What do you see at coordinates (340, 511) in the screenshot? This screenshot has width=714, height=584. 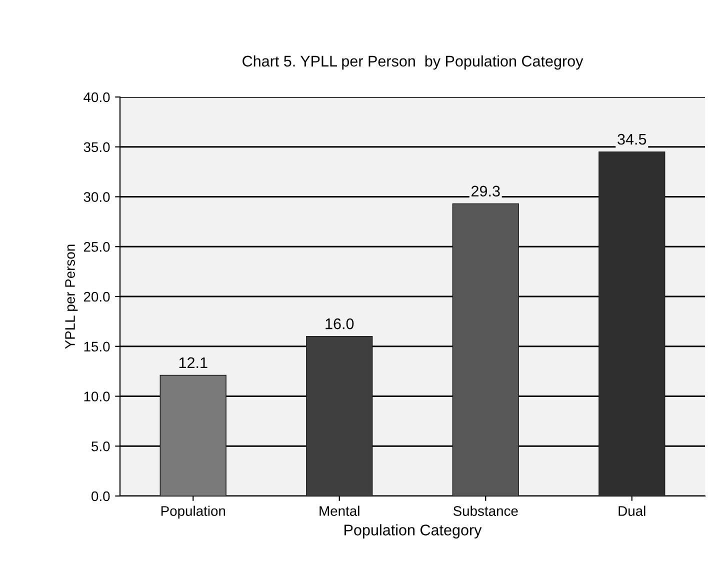 I see `x-tick-label: Mental` at bounding box center [340, 511].